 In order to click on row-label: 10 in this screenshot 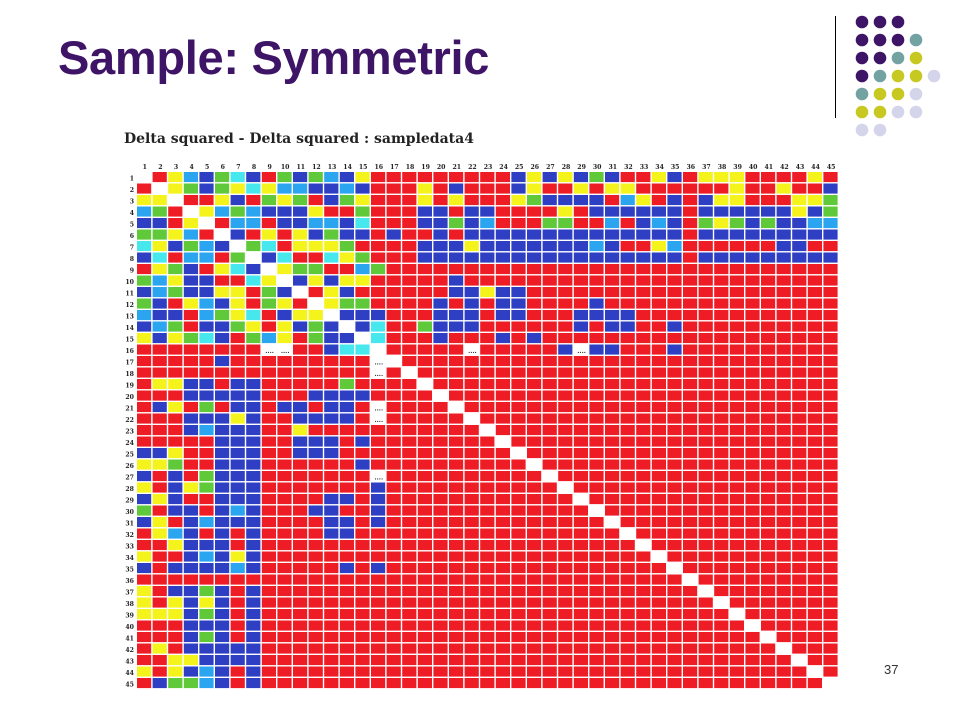, I will do `click(129, 282)`.